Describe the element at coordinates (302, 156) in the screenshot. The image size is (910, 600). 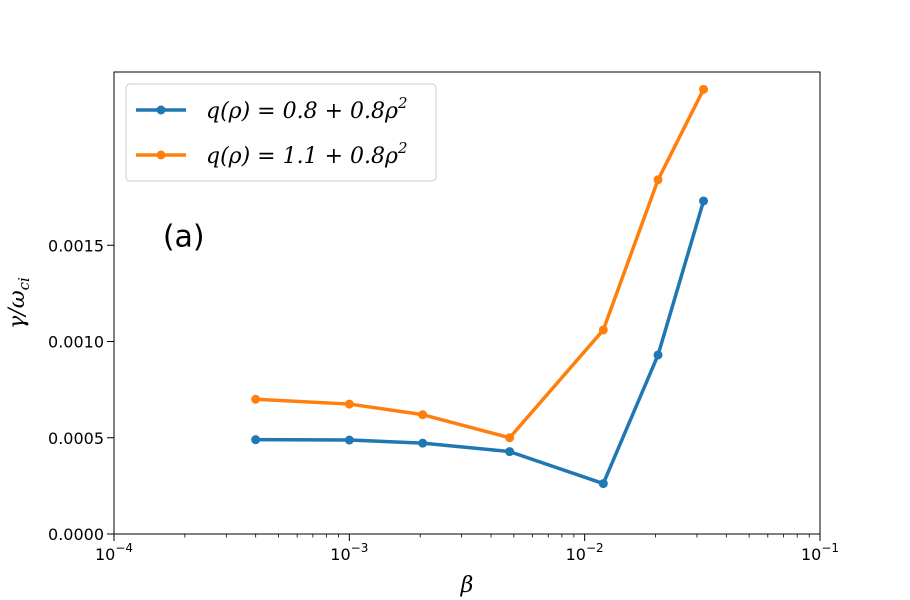
I see `legend-label-series-2-main: q(ρ) = 1.1 + 0.8ρ` at that location.